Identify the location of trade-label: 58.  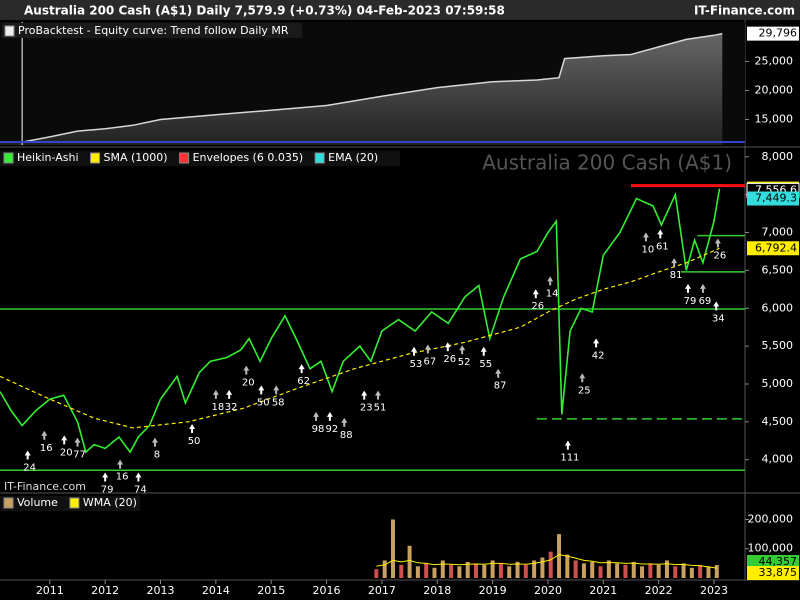
(278, 402).